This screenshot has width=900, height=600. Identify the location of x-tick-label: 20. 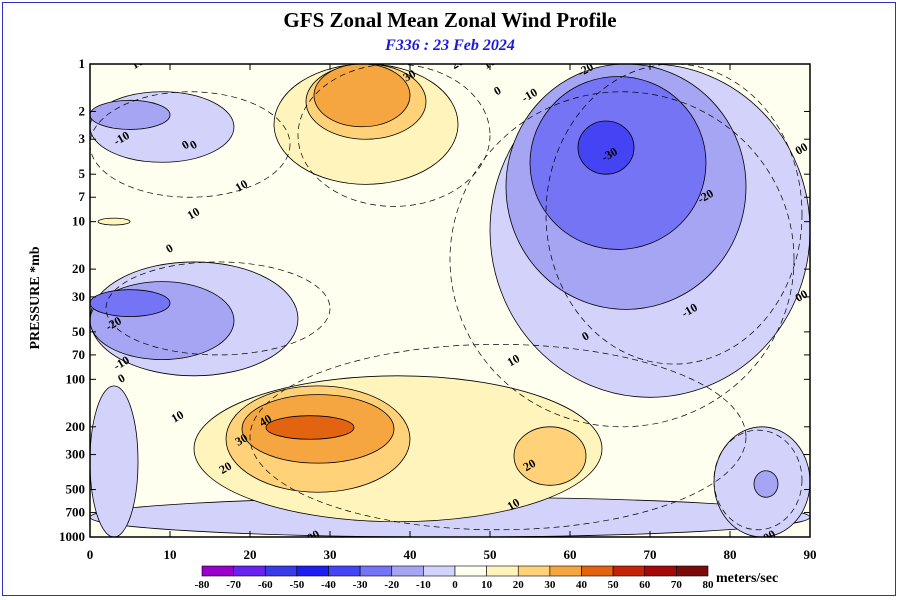
(250, 554).